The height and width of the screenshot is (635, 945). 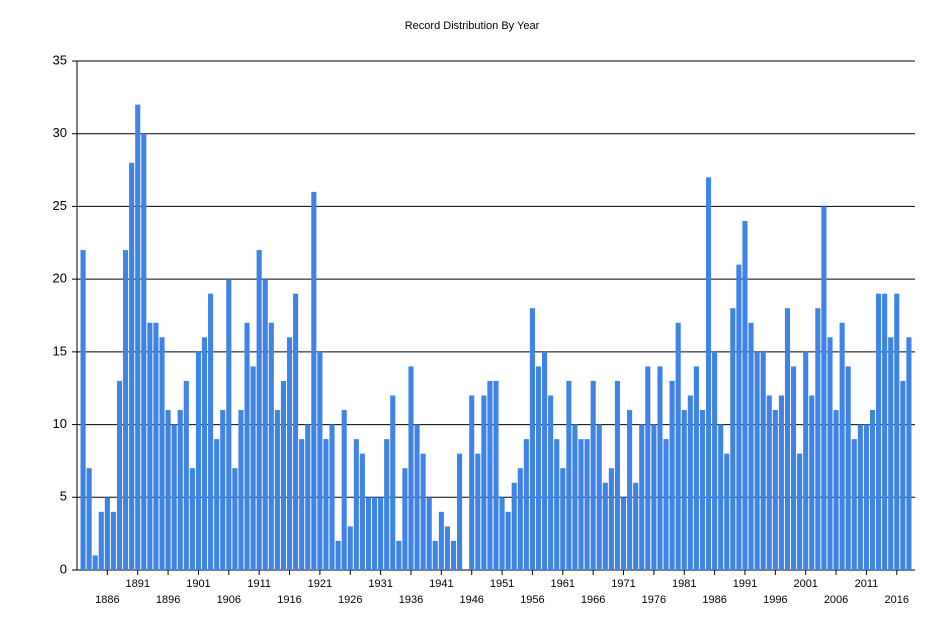 What do you see at coordinates (320, 584) in the screenshot?
I see `x-tick-label: 1921` at bounding box center [320, 584].